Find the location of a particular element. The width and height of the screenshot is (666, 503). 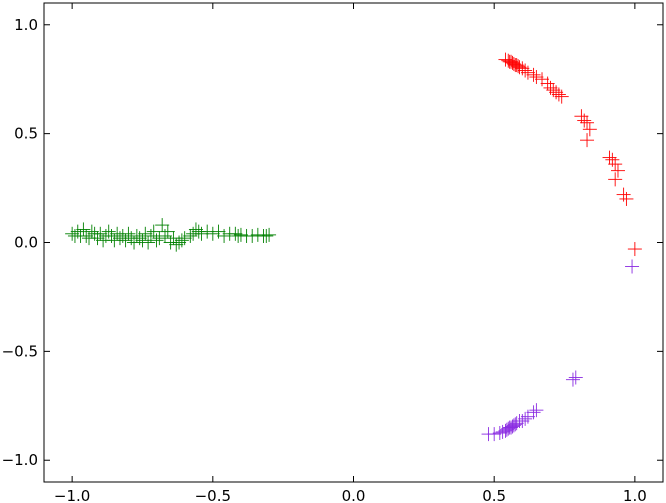

x-tick-label: −0.5 is located at coordinates (213, 495).